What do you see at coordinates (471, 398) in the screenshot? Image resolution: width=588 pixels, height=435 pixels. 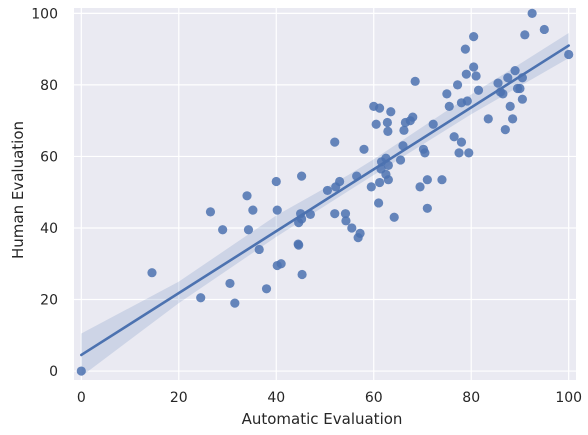 I see `x-tick-label: 80` at bounding box center [471, 398].